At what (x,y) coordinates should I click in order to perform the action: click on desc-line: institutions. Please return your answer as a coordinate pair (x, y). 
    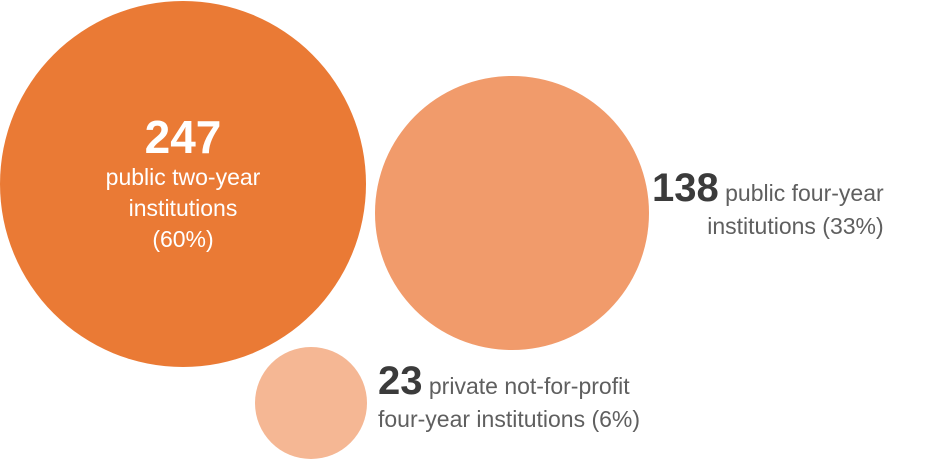
    Looking at the image, I should click on (183, 208).